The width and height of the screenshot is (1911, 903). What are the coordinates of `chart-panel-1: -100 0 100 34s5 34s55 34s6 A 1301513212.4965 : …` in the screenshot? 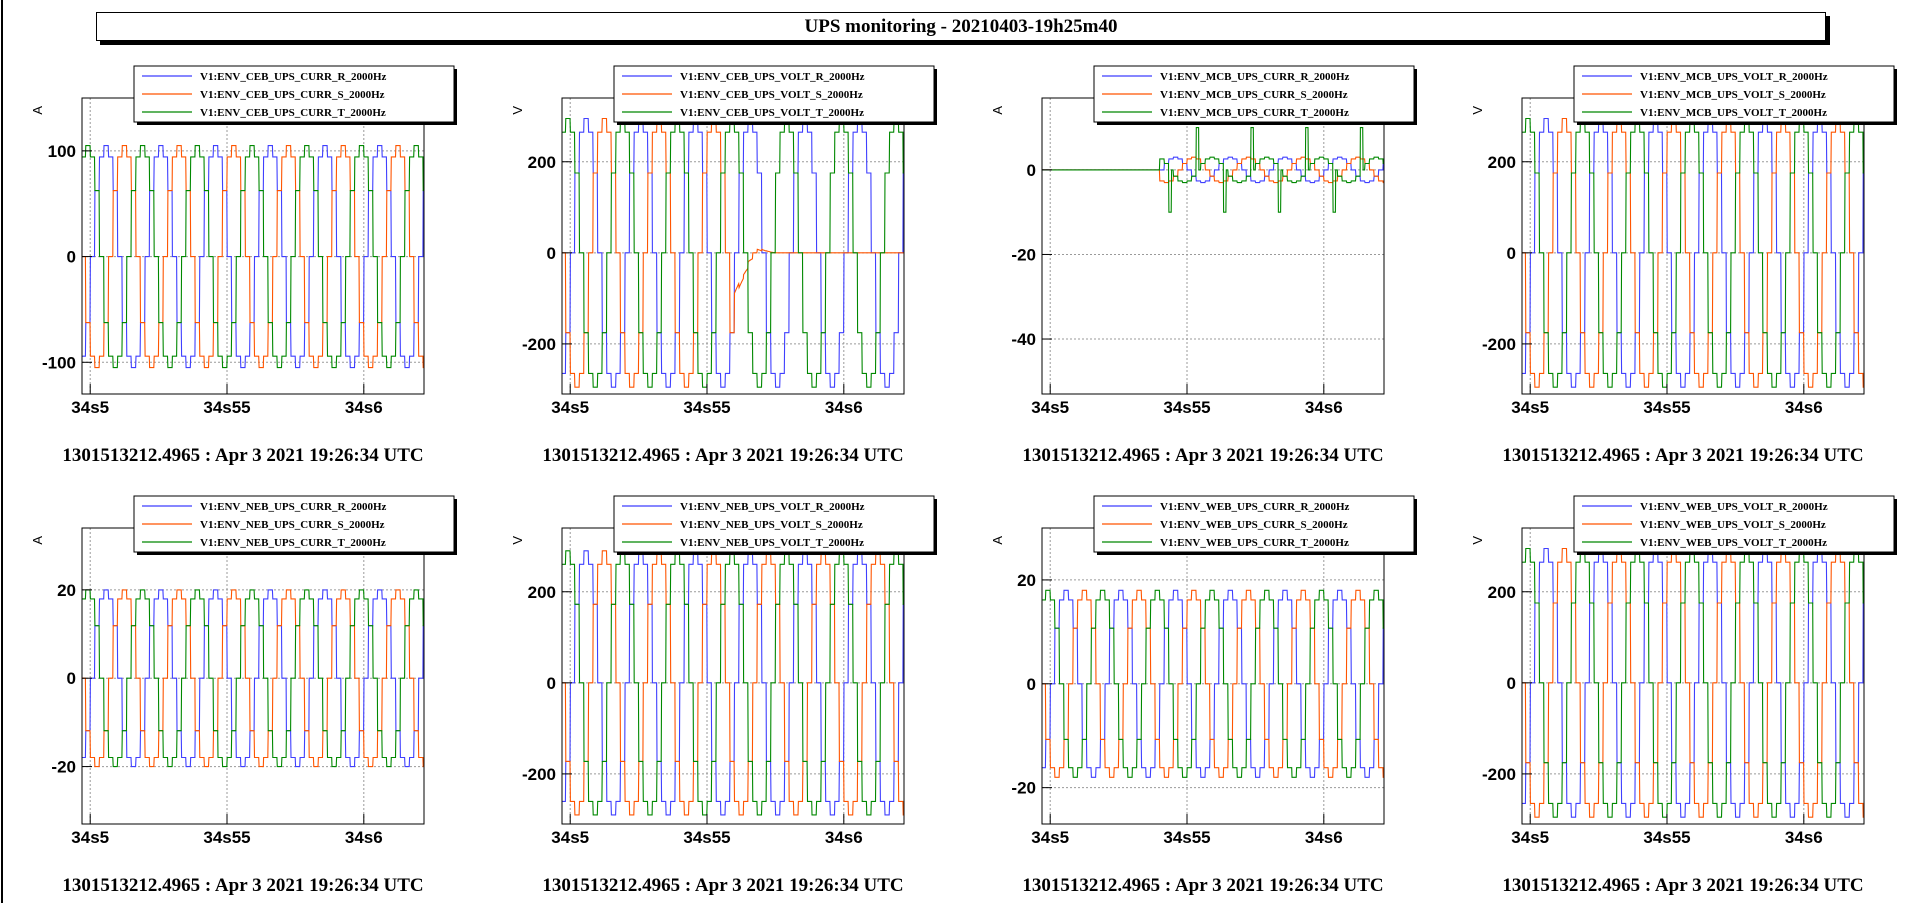 It's located at (243, 265).